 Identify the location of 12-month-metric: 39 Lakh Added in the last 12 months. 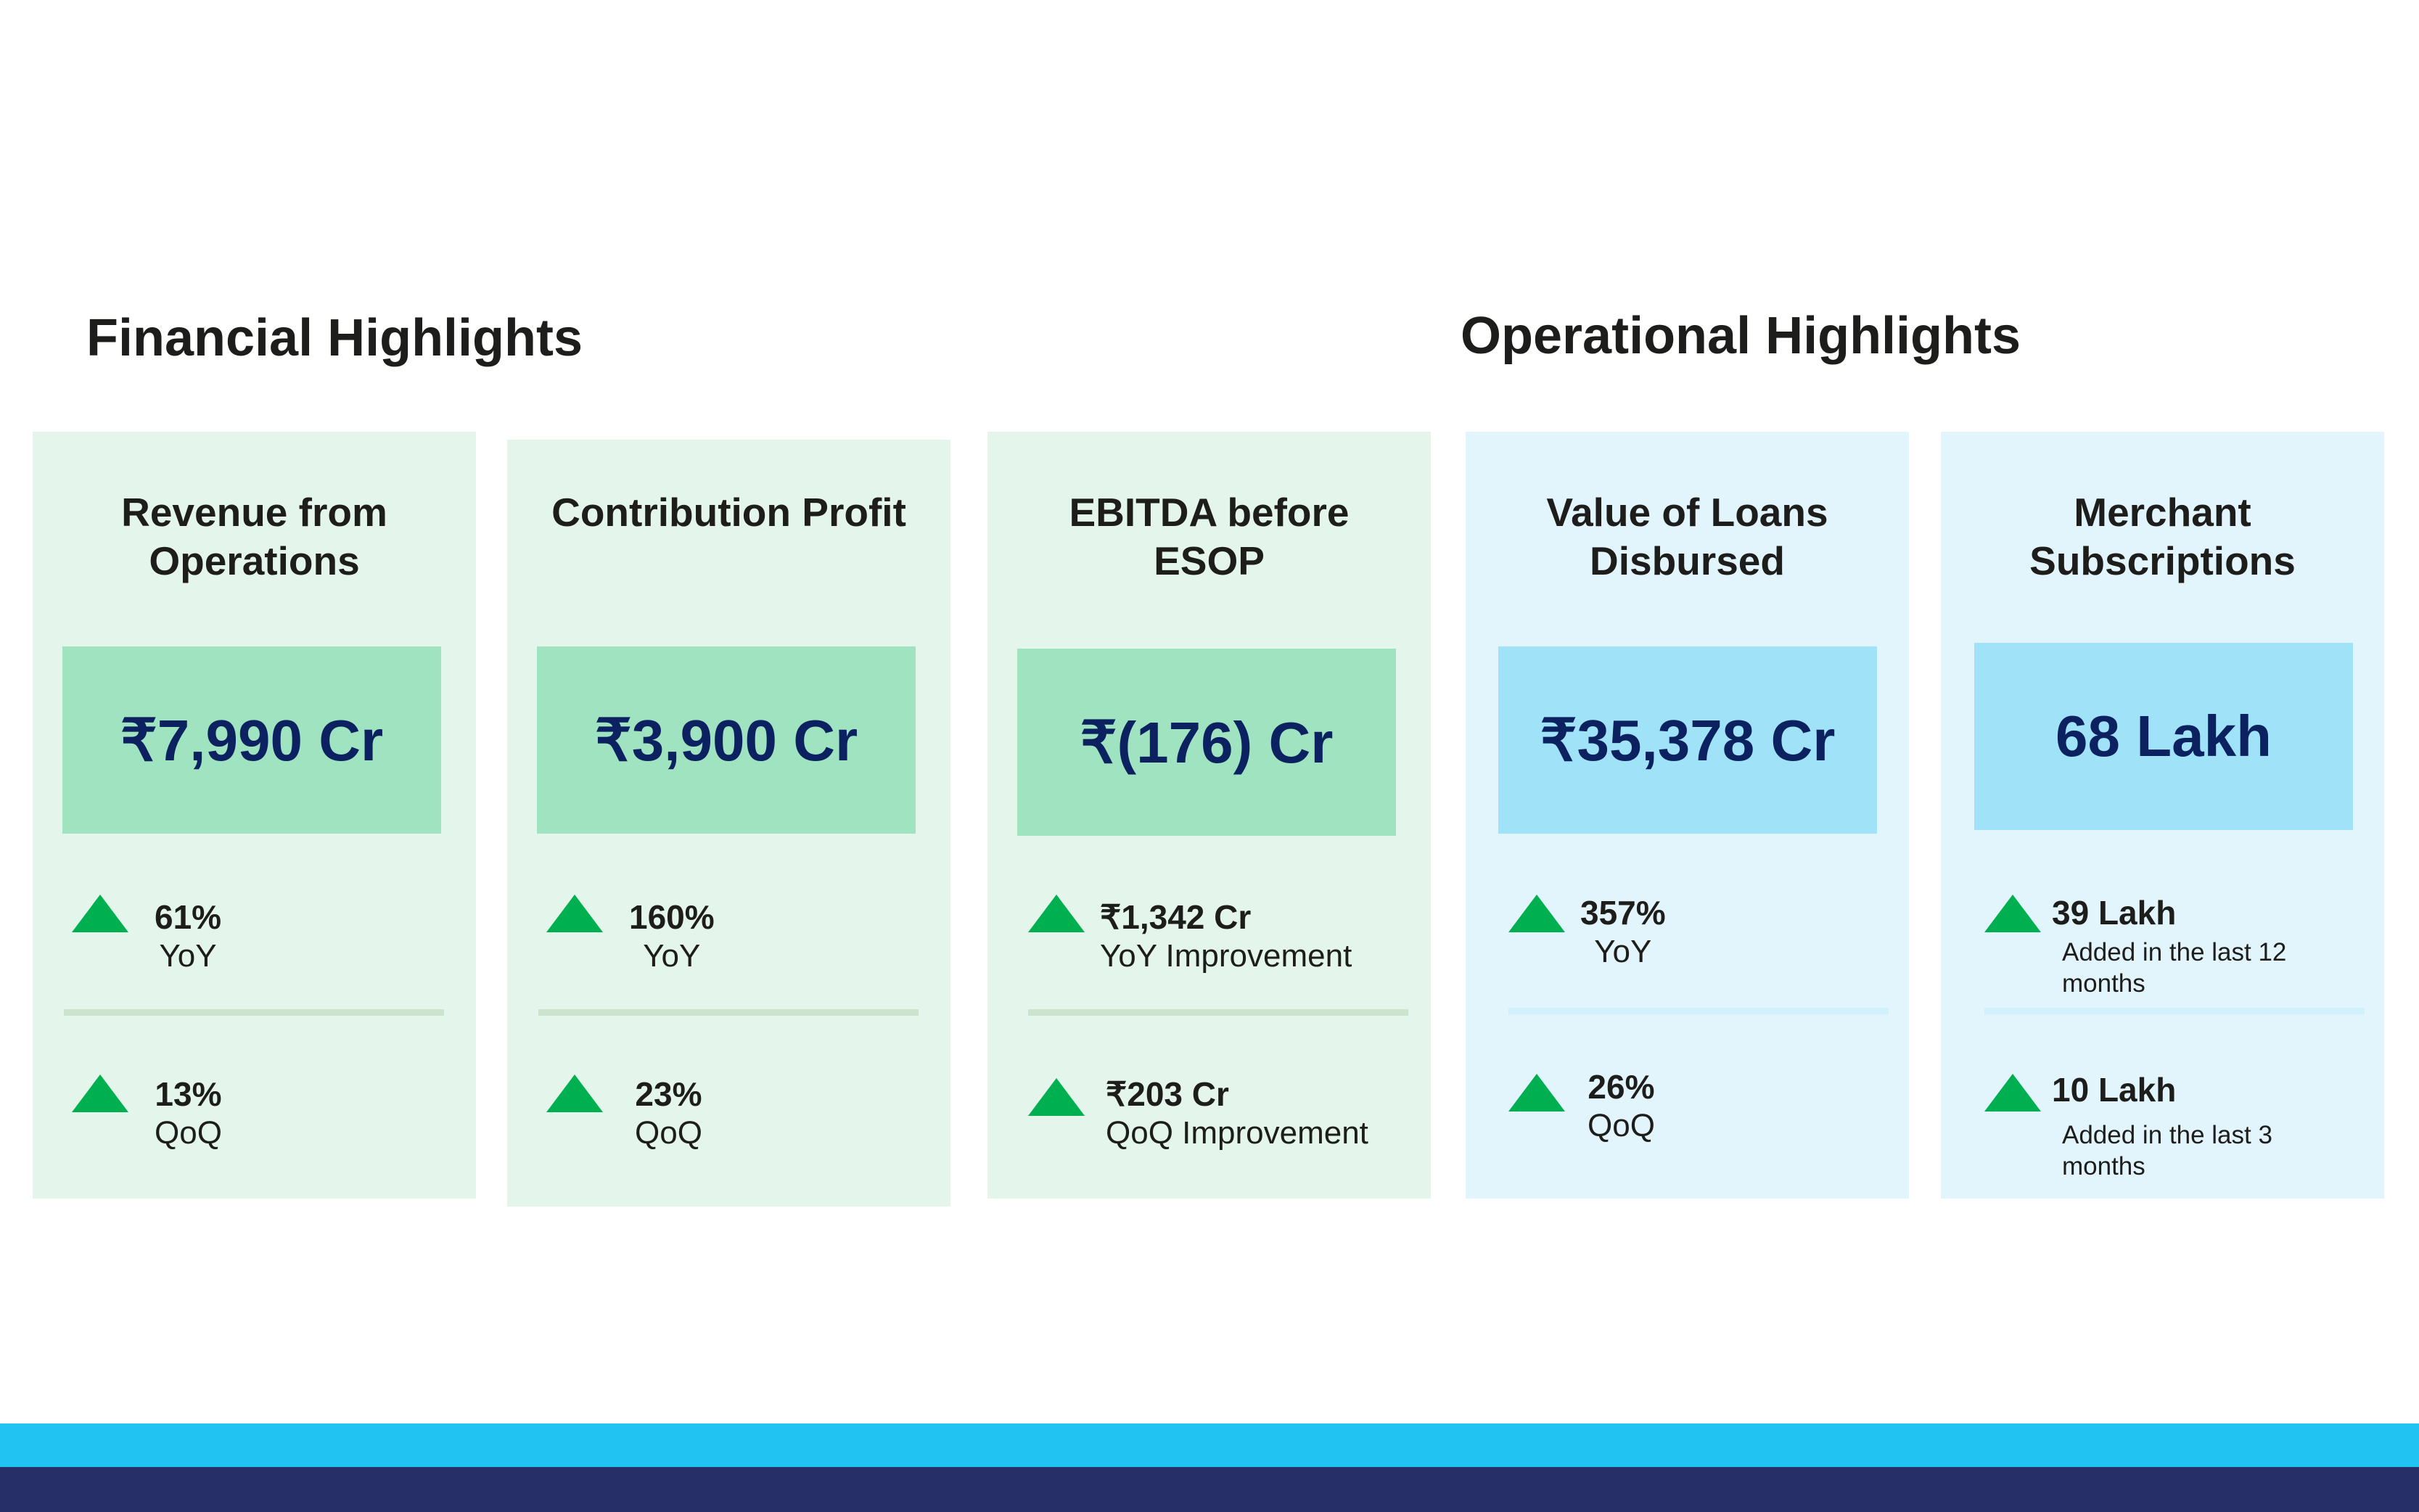
(2204, 946).